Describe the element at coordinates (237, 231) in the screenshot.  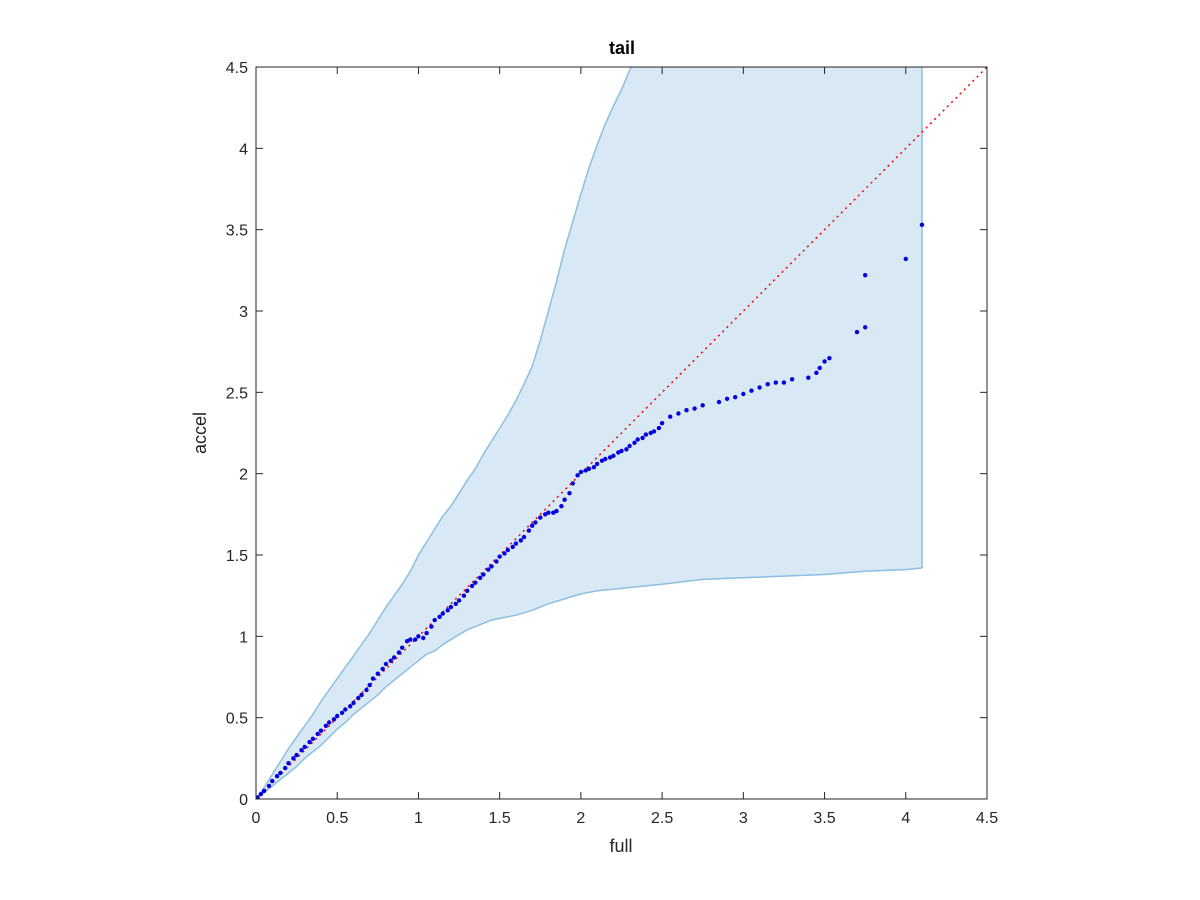
I see `y-tick-label: 3.5` at that location.